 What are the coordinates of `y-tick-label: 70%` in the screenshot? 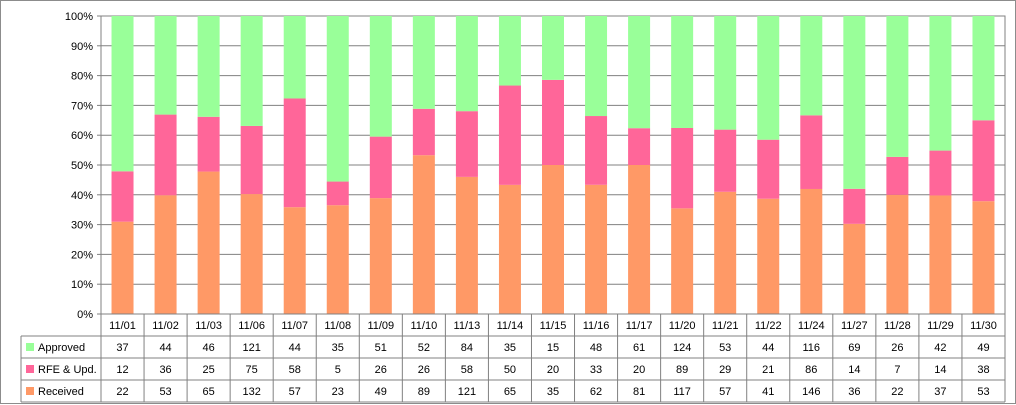 It's located at (82, 106).